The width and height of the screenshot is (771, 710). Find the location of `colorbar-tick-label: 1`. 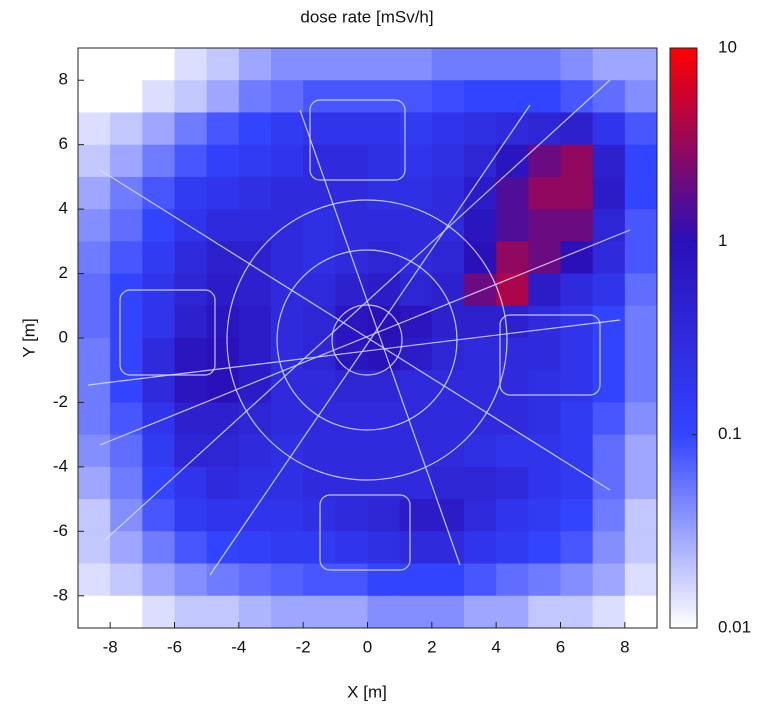

colorbar-tick-label: 1 is located at coordinates (722, 240).